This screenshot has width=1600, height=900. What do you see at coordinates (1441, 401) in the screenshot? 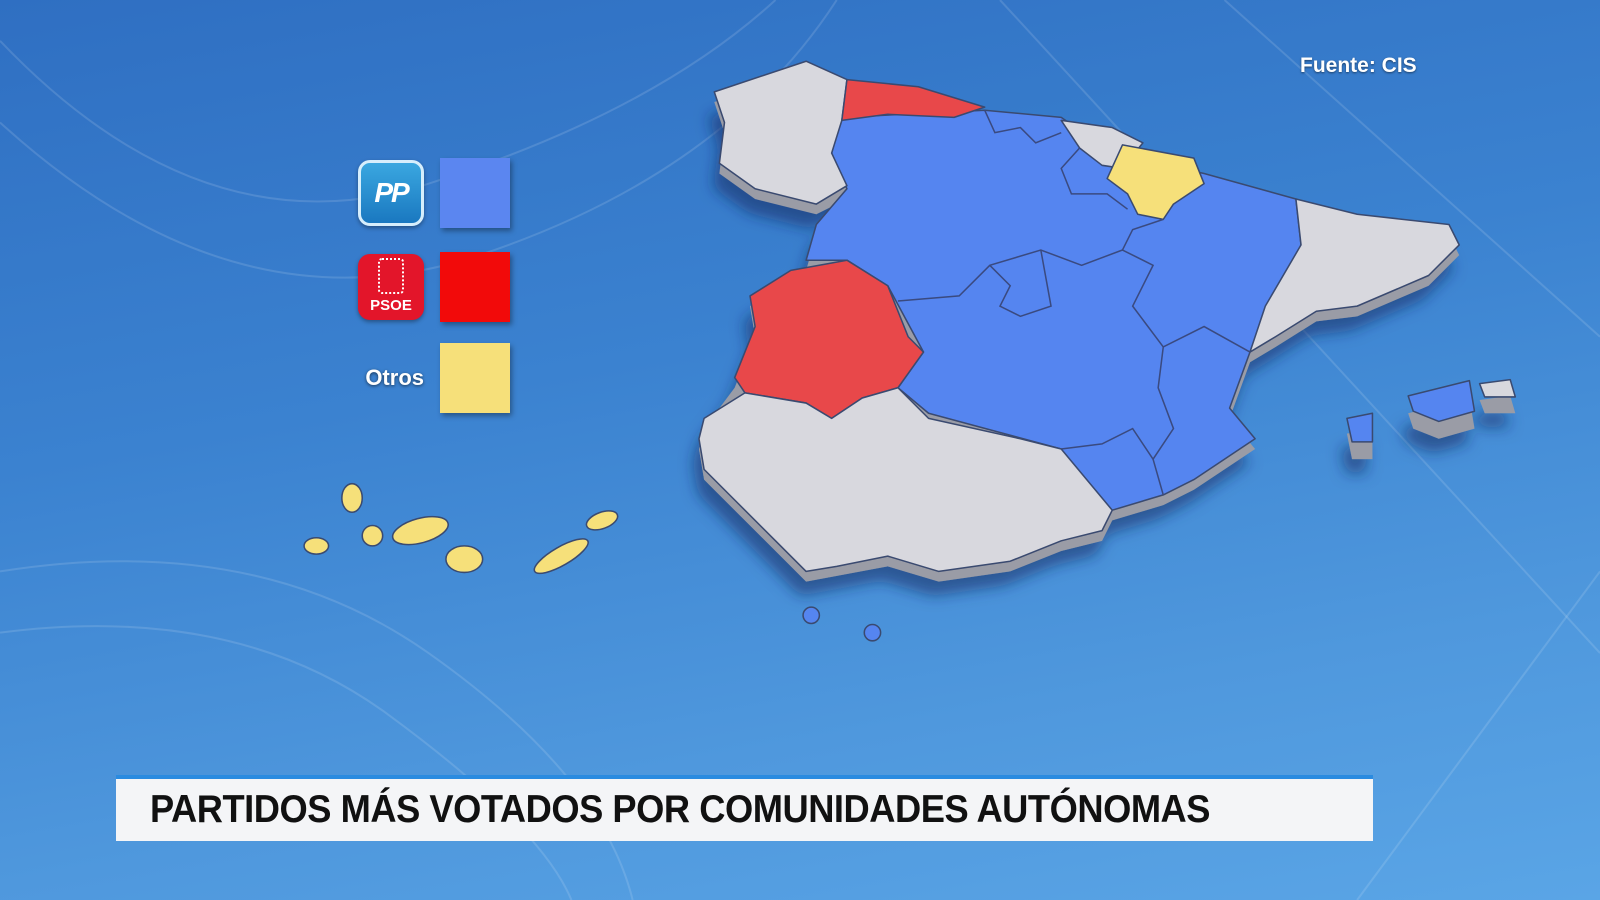
I see `region-baleares-mallorca` at bounding box center [1441, 401].